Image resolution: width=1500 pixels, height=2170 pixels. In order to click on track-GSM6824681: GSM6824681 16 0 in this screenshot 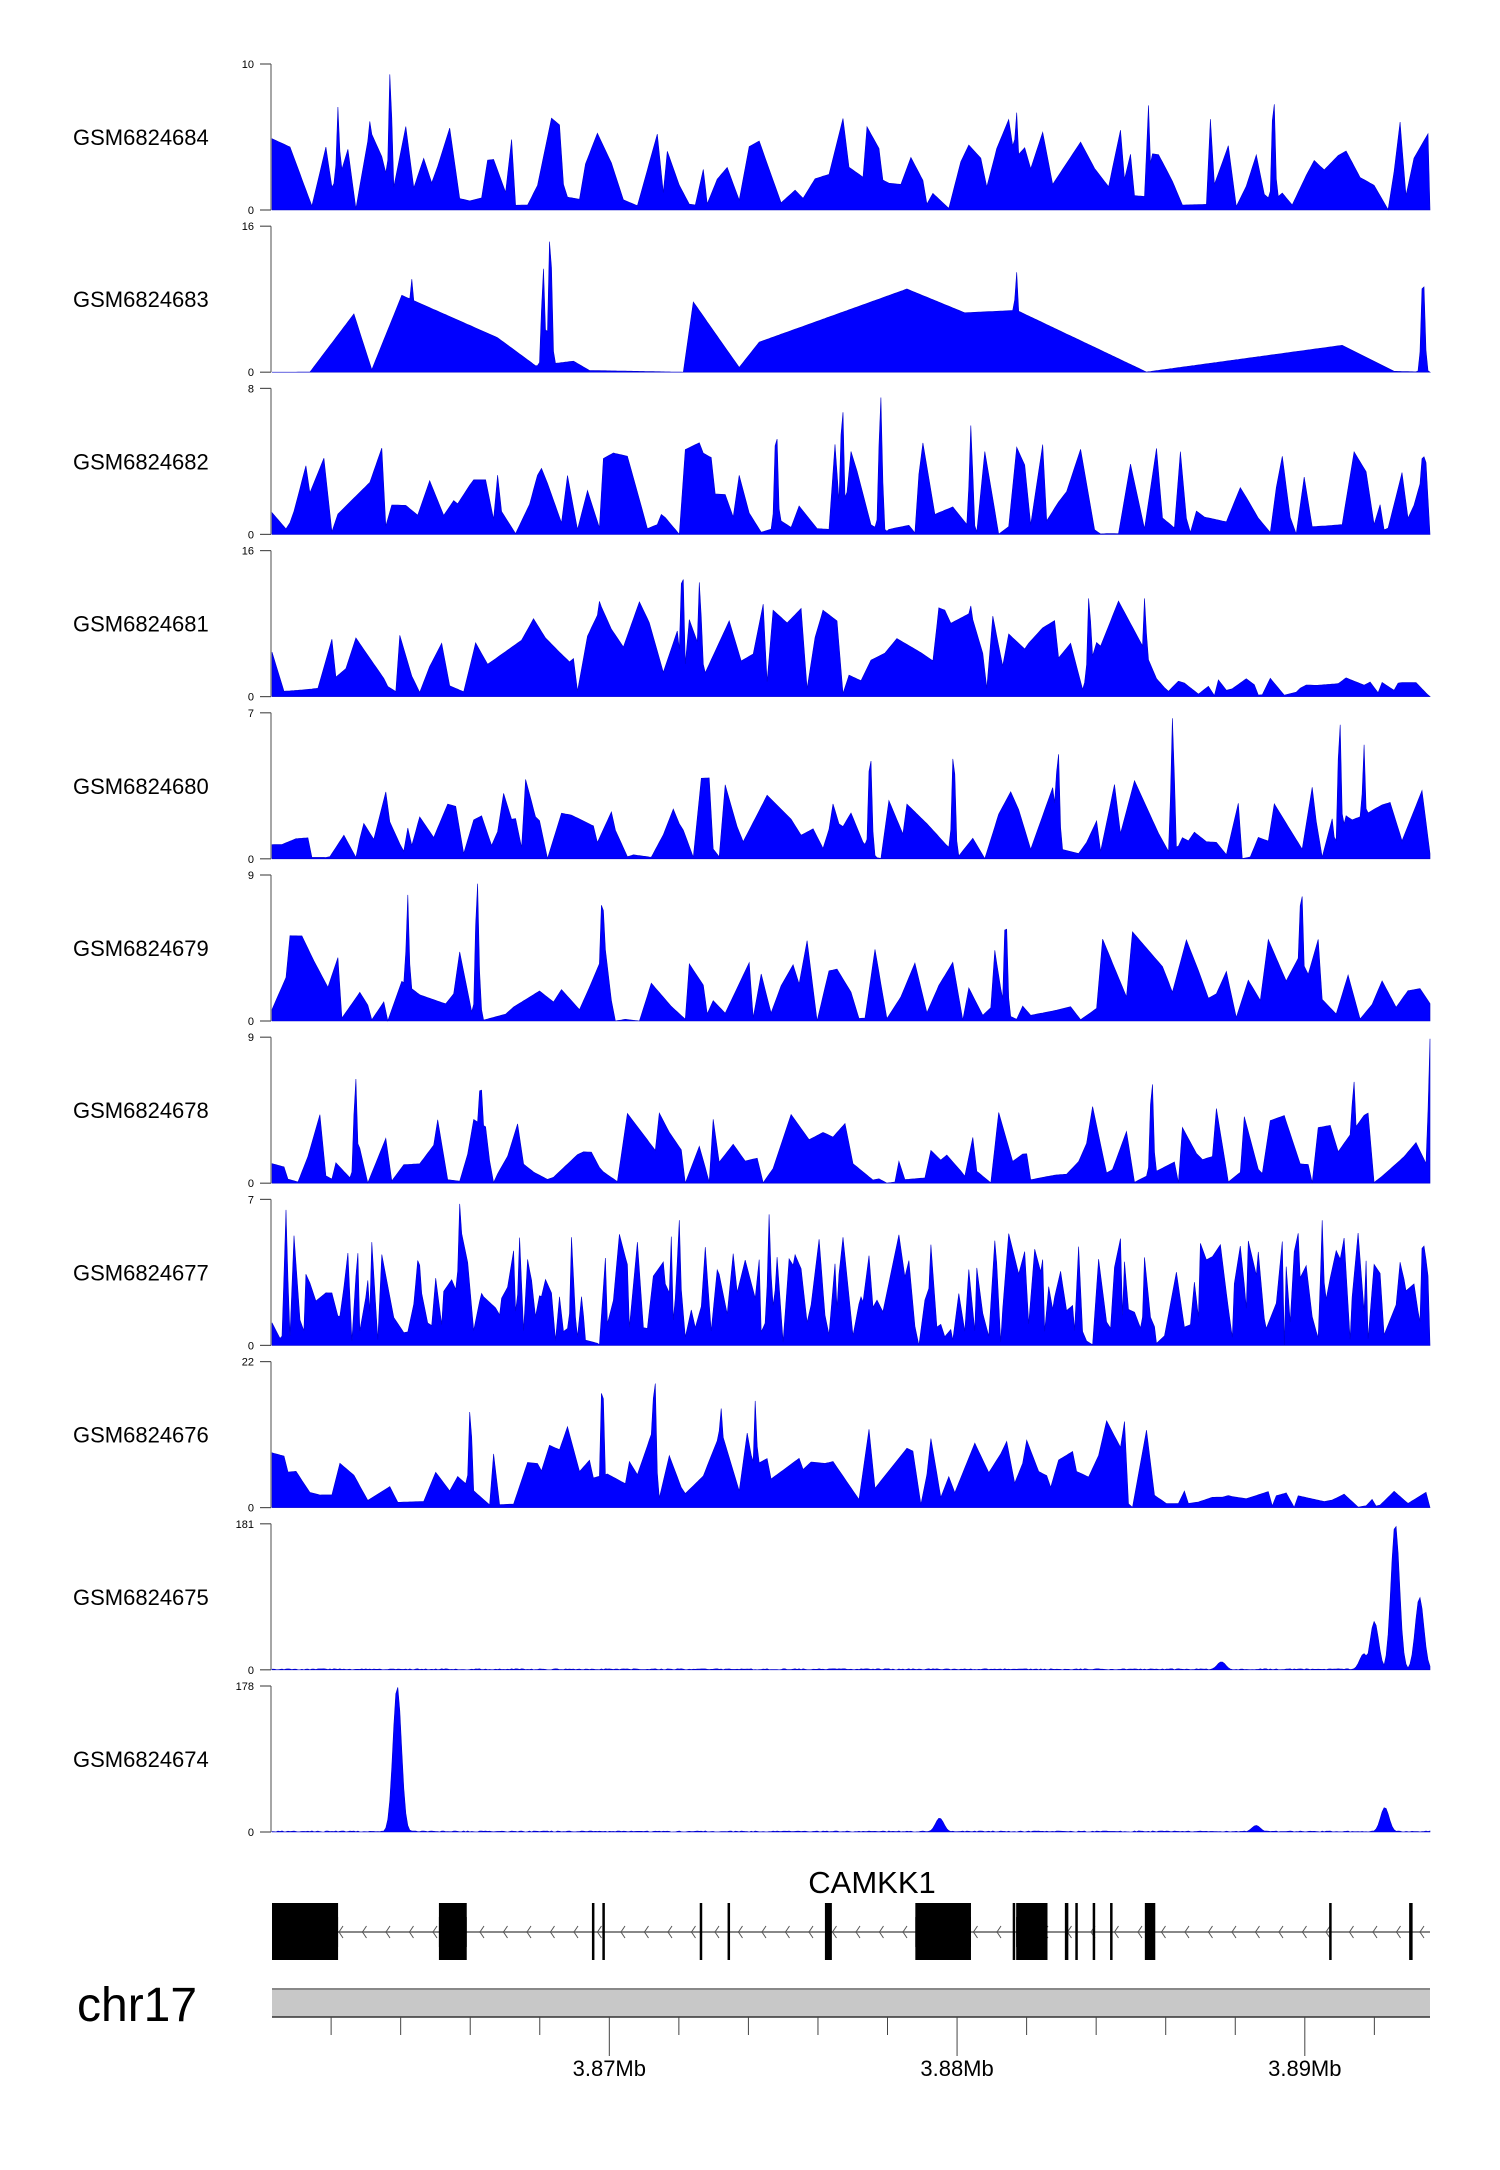, I will do `click(752, 625)`.